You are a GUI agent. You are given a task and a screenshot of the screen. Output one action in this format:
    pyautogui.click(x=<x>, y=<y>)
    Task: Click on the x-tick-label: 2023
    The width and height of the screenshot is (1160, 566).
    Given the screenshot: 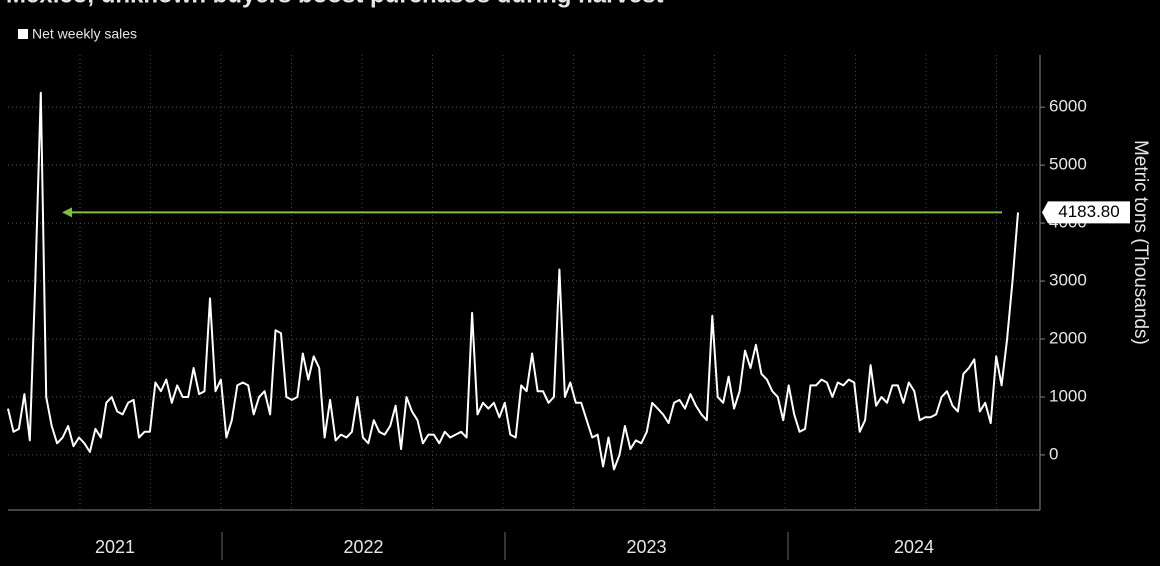 What is the action you would take?
    pyautogui.click(x=646, y=547)
    